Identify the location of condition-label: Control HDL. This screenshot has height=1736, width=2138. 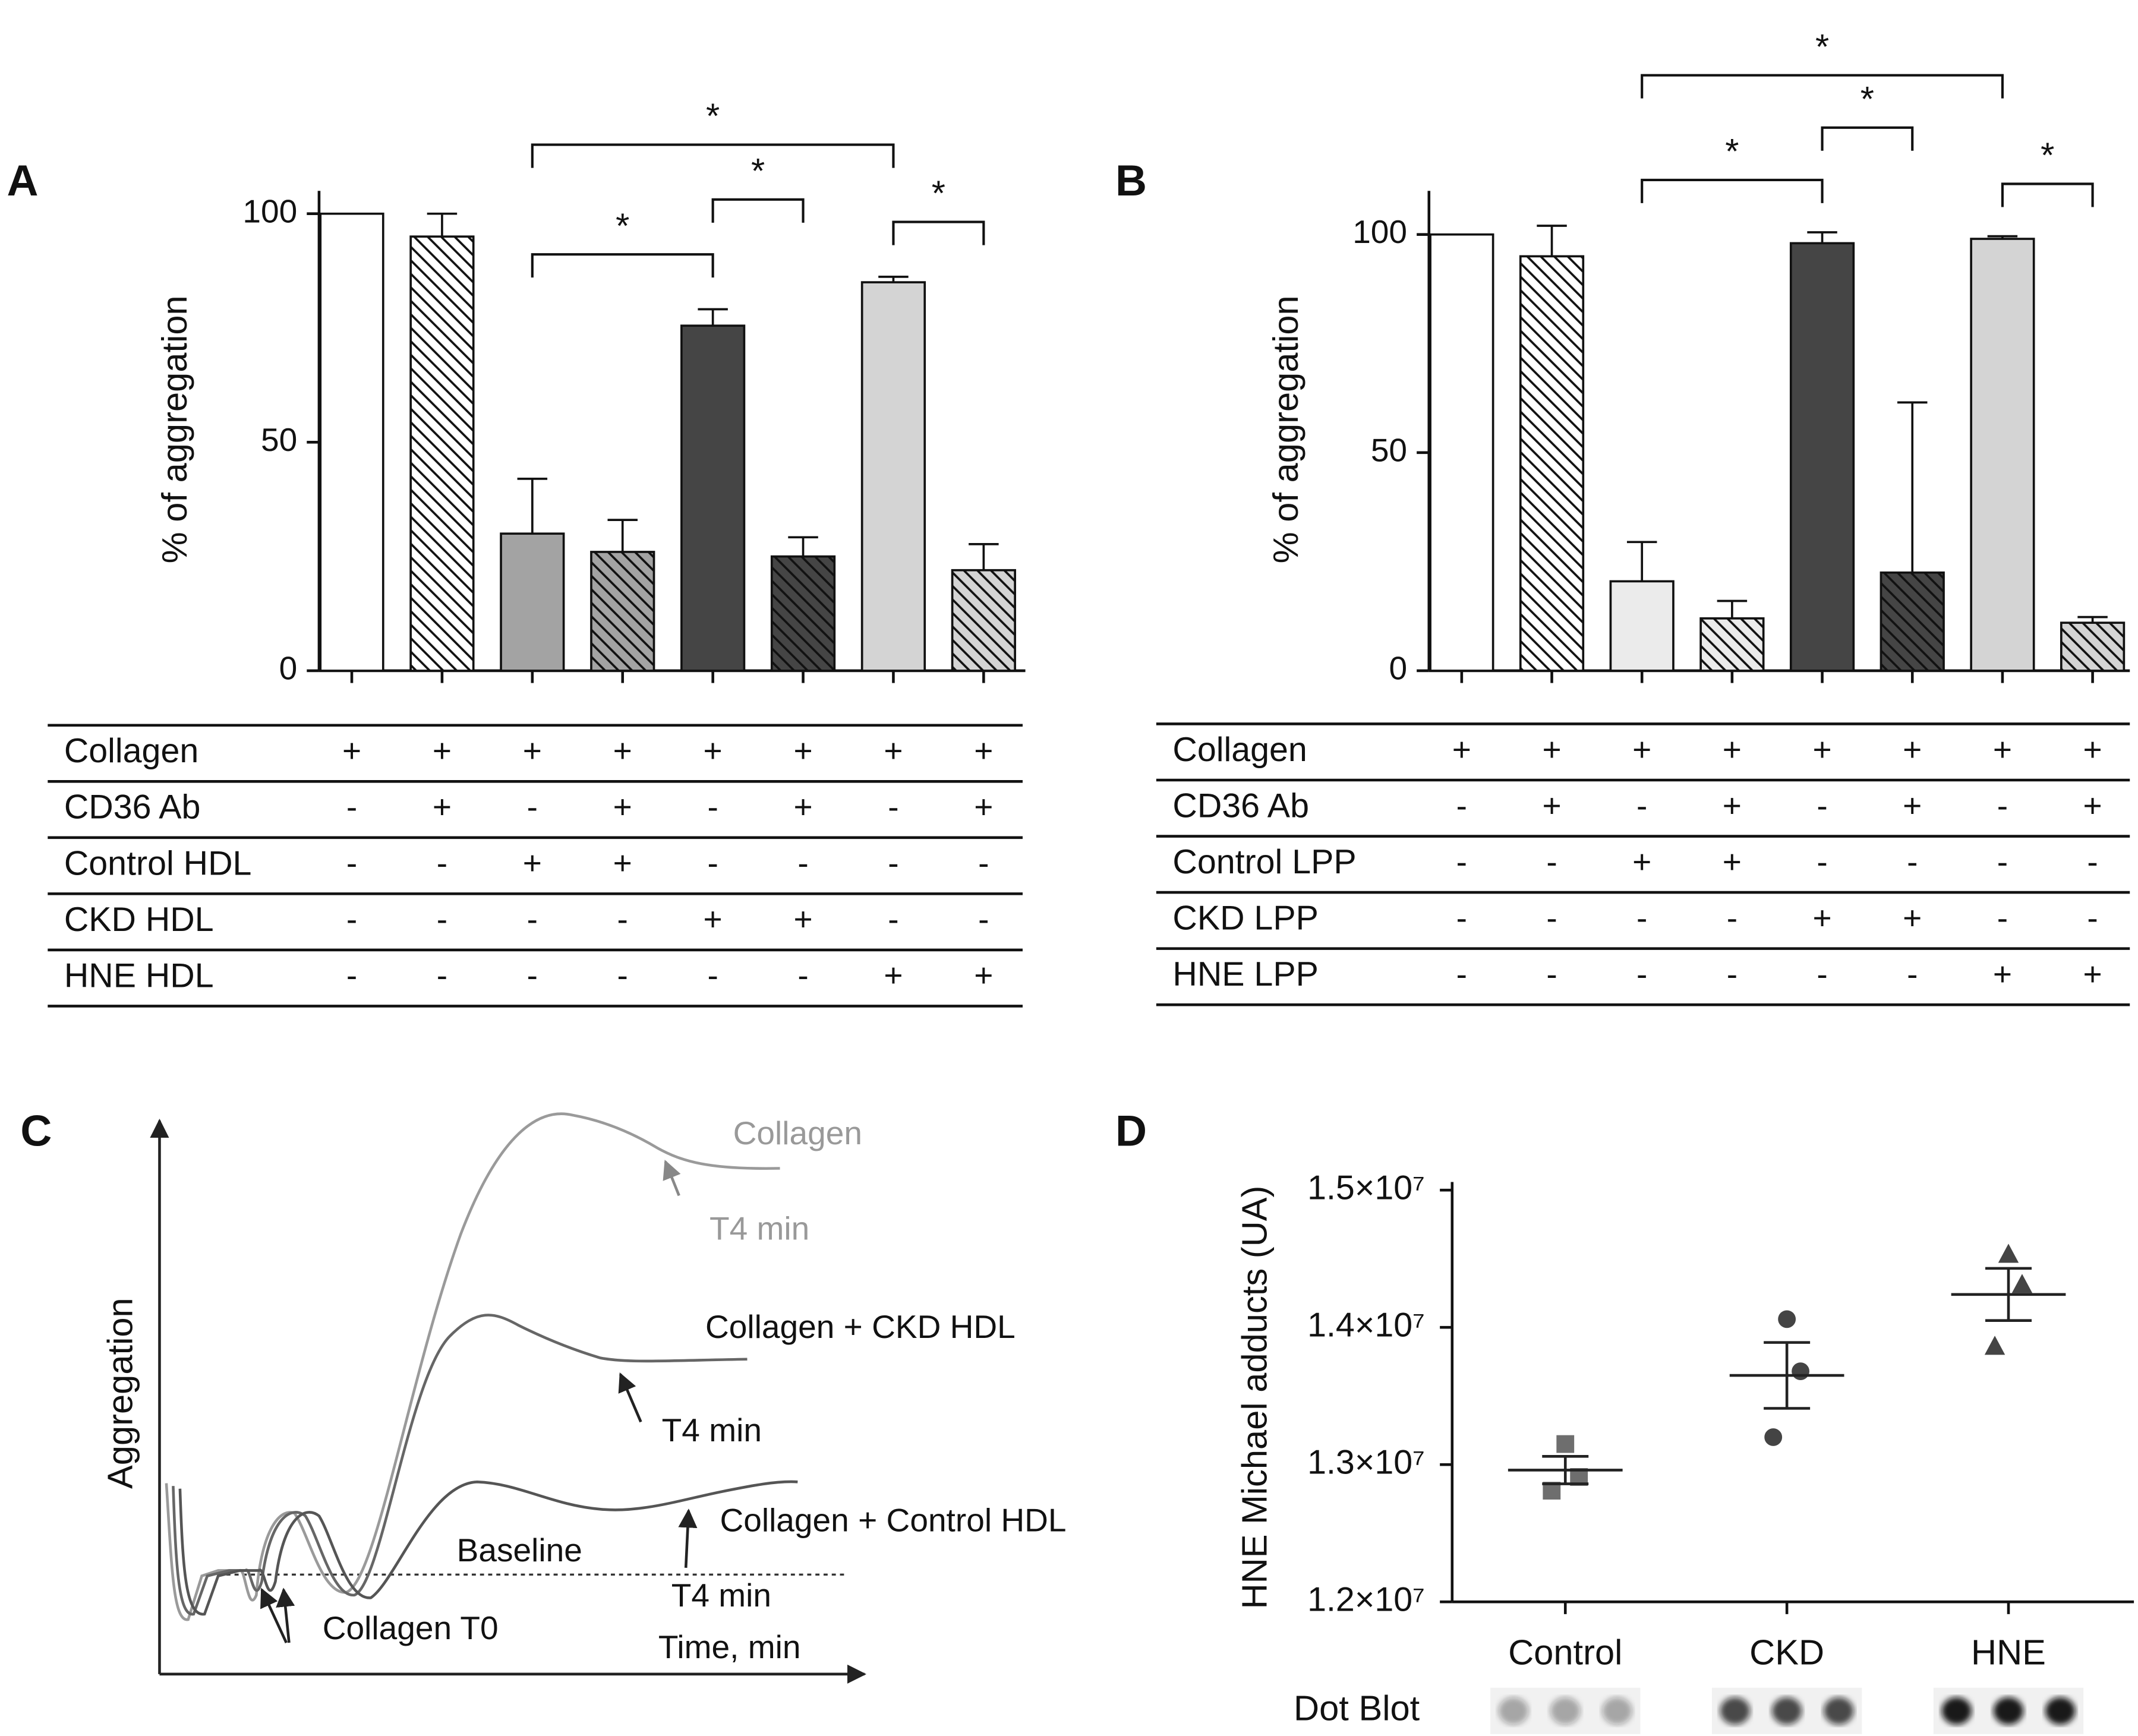
(158, 863).